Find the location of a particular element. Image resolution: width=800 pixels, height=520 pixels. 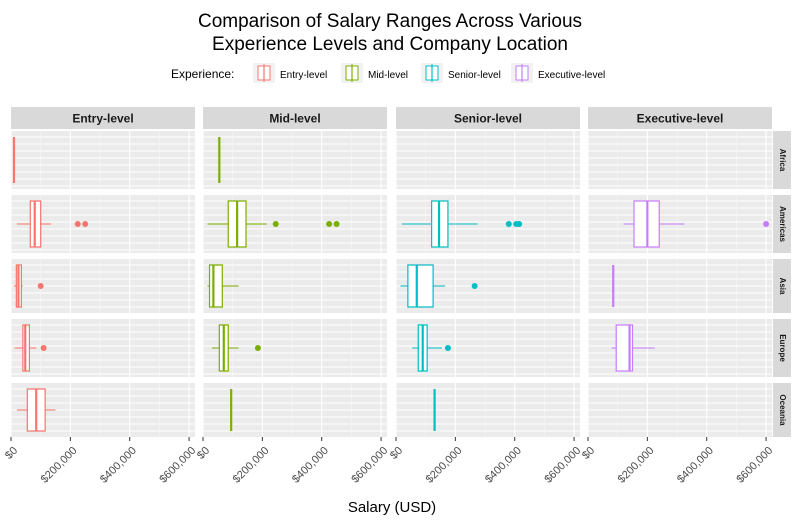

legend-item-mid-level: Mid-level is located at coordinates (374, 73).